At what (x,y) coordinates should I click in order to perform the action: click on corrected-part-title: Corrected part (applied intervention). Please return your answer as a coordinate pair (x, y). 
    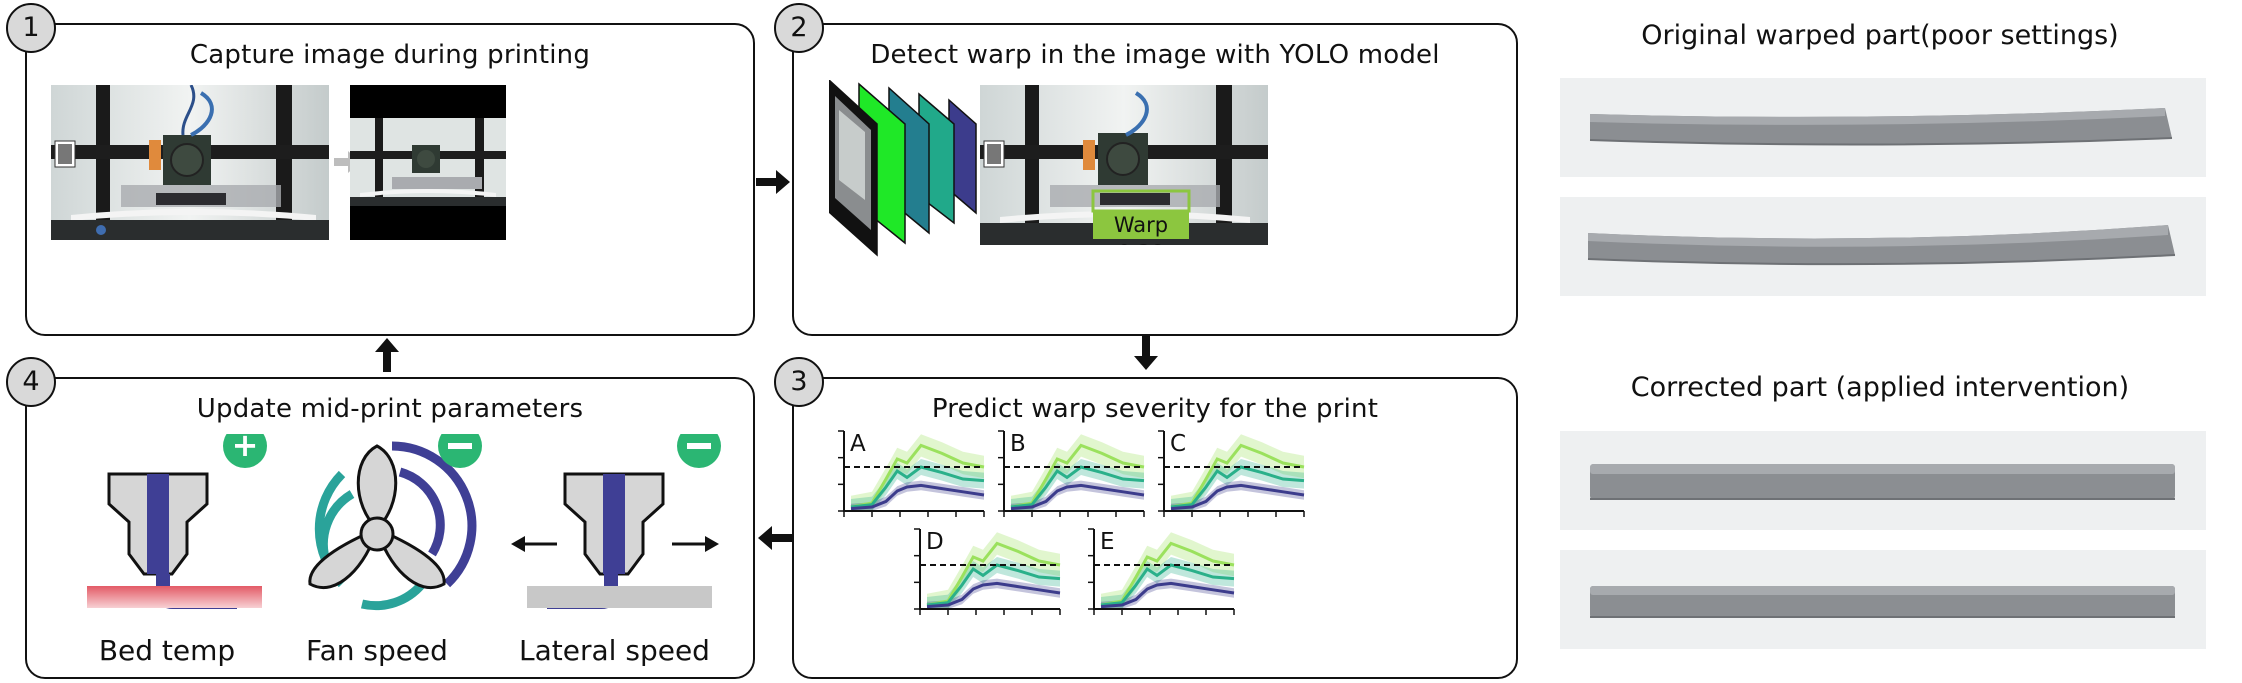
    Looking at the image, I should click on (1880, 387).